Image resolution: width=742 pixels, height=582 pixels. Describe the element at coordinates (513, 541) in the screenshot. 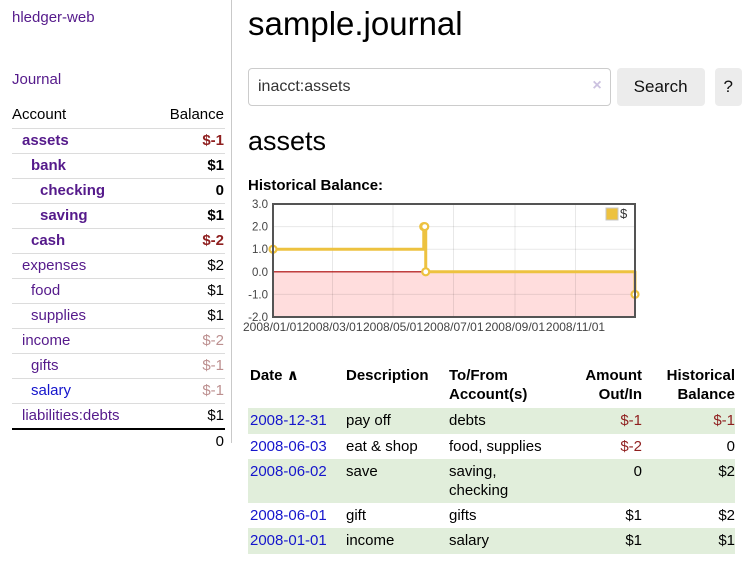

I see `transaction-accounts: salary` at that location.